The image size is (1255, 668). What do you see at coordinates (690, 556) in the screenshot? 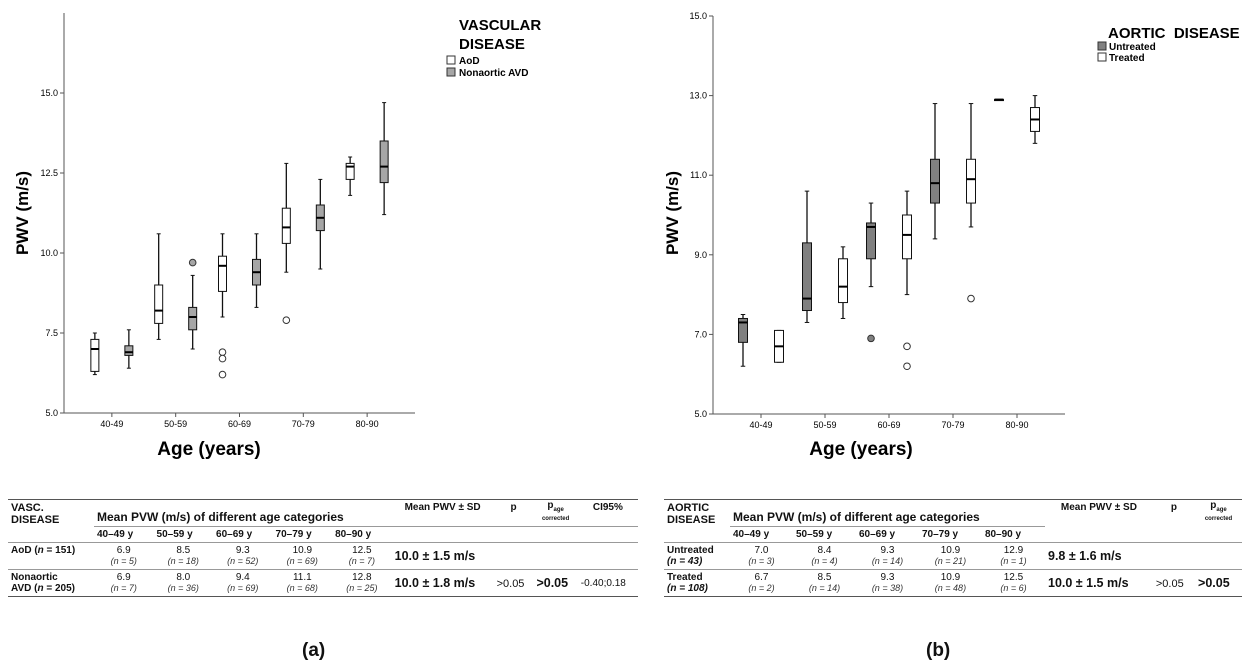
I see `table-b-row-label: Untreated (n = 43)` at bounding box center [690, 556].